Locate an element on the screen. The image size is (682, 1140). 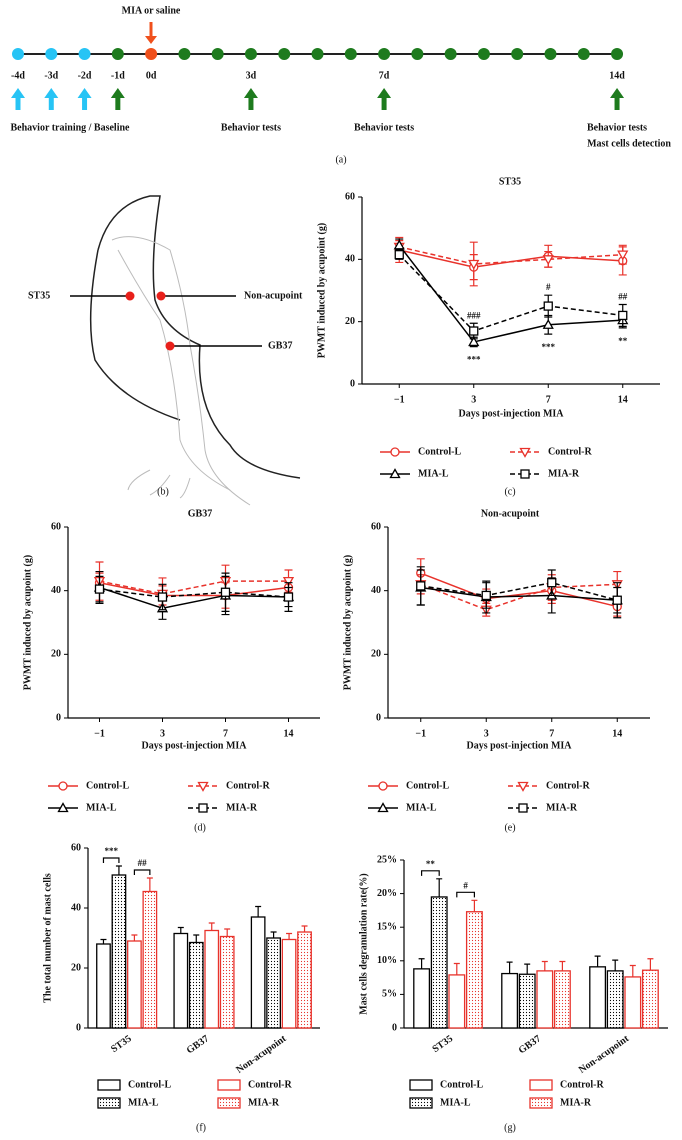
x-tick-label: −1 is located at coordinates (99, 733).